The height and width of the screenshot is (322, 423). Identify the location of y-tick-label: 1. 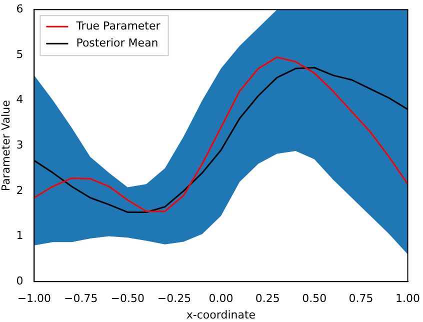
(20, 235).